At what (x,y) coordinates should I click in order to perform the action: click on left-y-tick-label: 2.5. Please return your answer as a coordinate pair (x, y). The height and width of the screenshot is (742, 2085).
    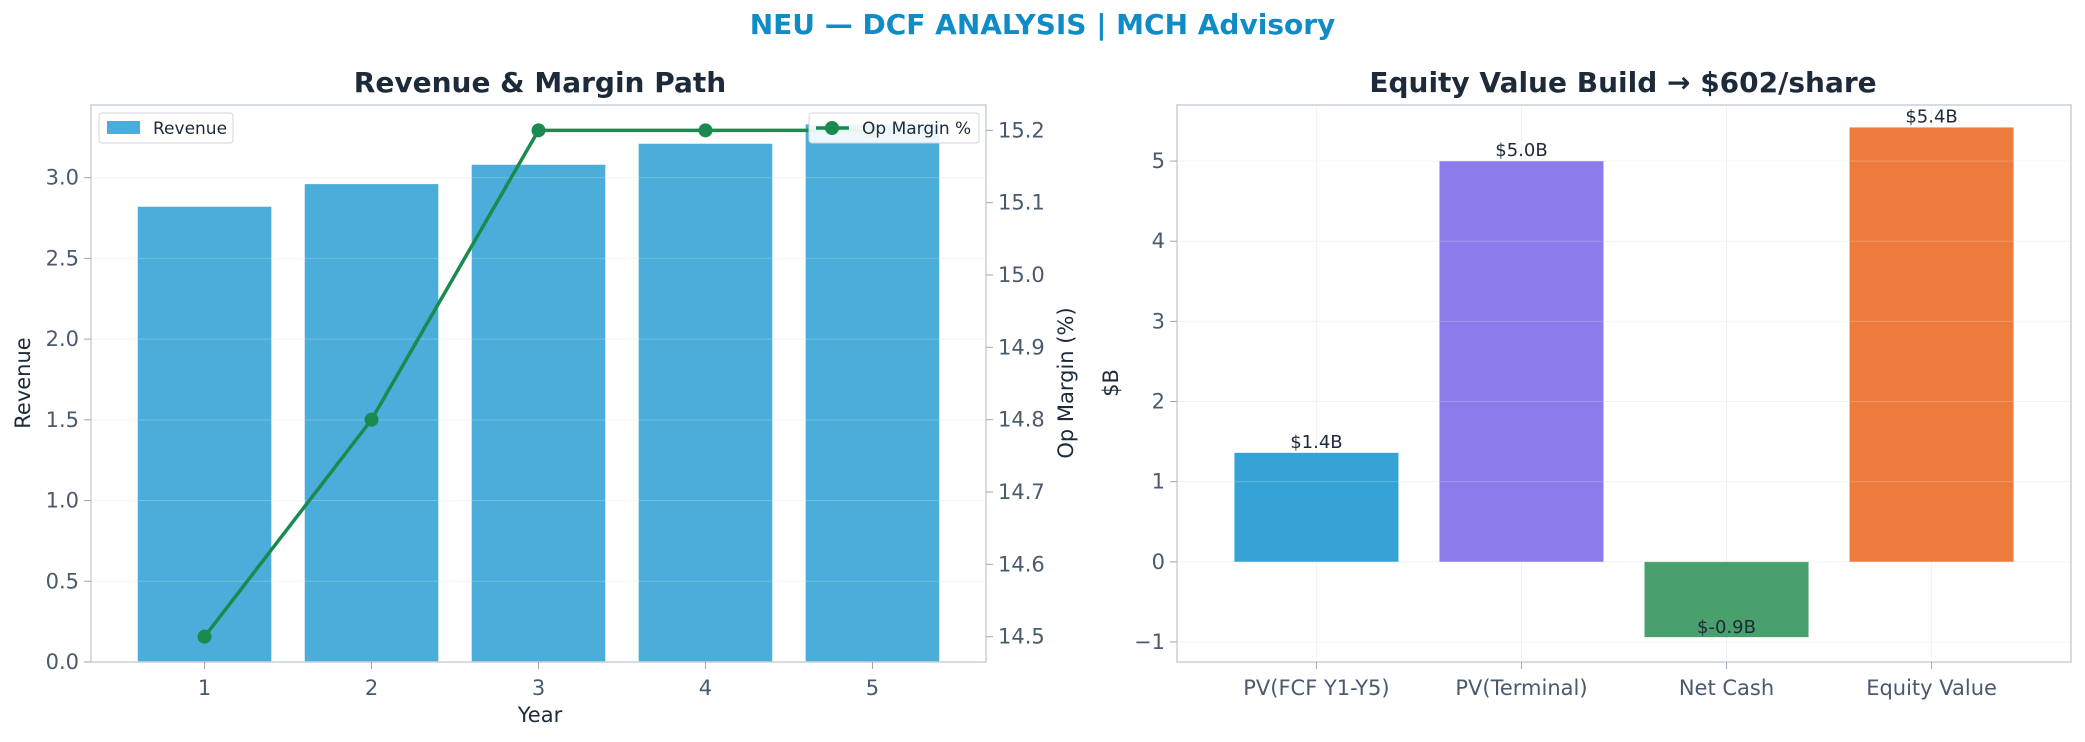
    Looking at the image, I should click on (62, 258).